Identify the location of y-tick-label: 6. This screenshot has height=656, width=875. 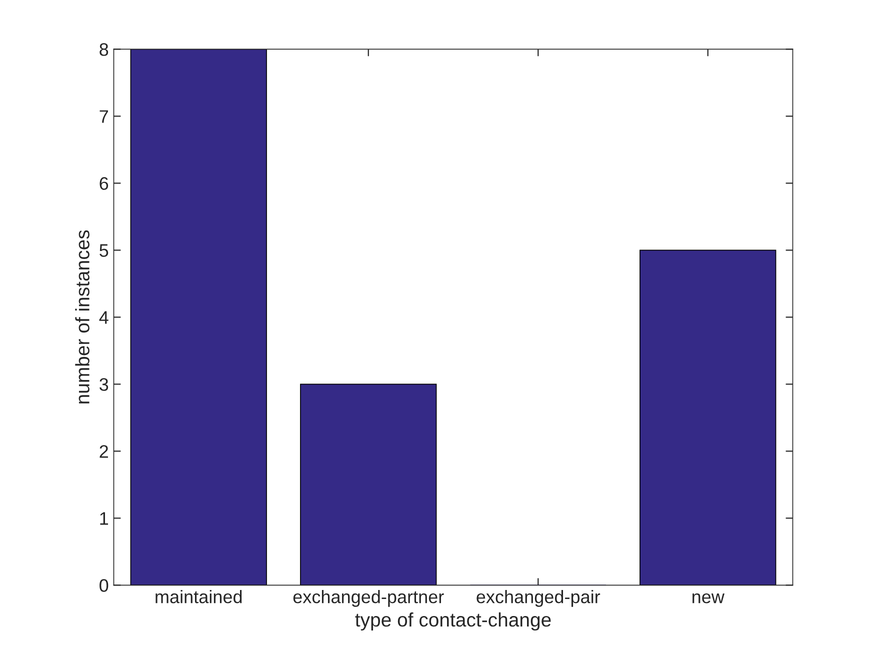
(104, 183).